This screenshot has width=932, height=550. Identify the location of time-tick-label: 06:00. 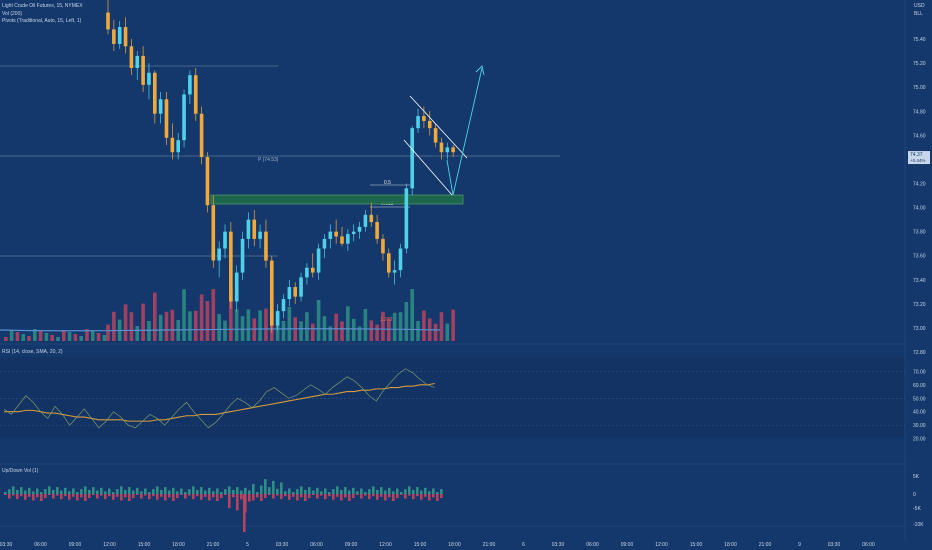
(592, 545).